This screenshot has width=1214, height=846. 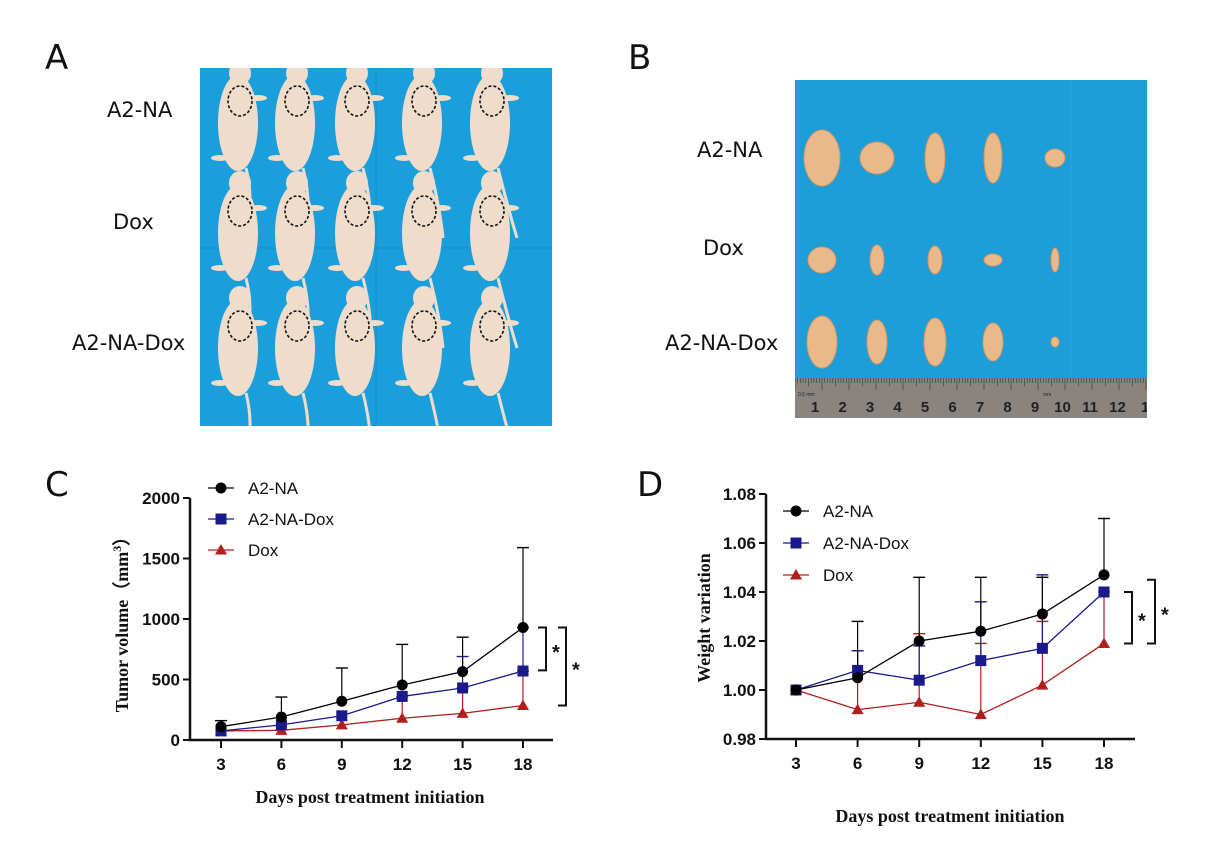 I want to click on significance-star: *, so click(x=556, y=653).